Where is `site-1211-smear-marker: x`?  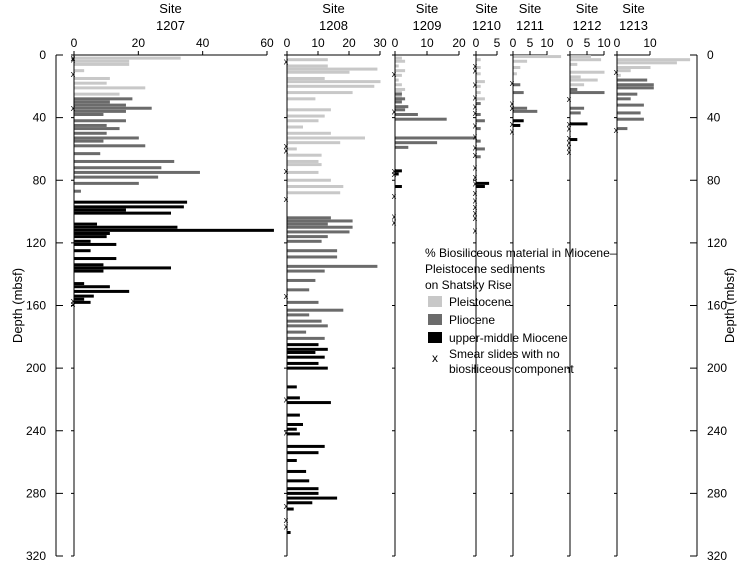 site-1211-smear-marker: x is located at coordinates (512, 83).